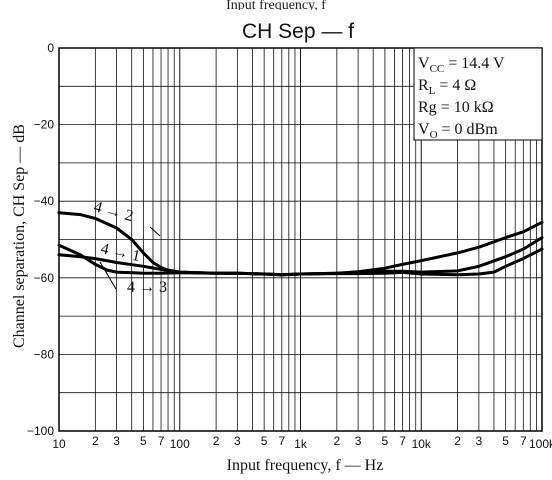  I want to click on y-tick-label: −100, so click(40, 431).